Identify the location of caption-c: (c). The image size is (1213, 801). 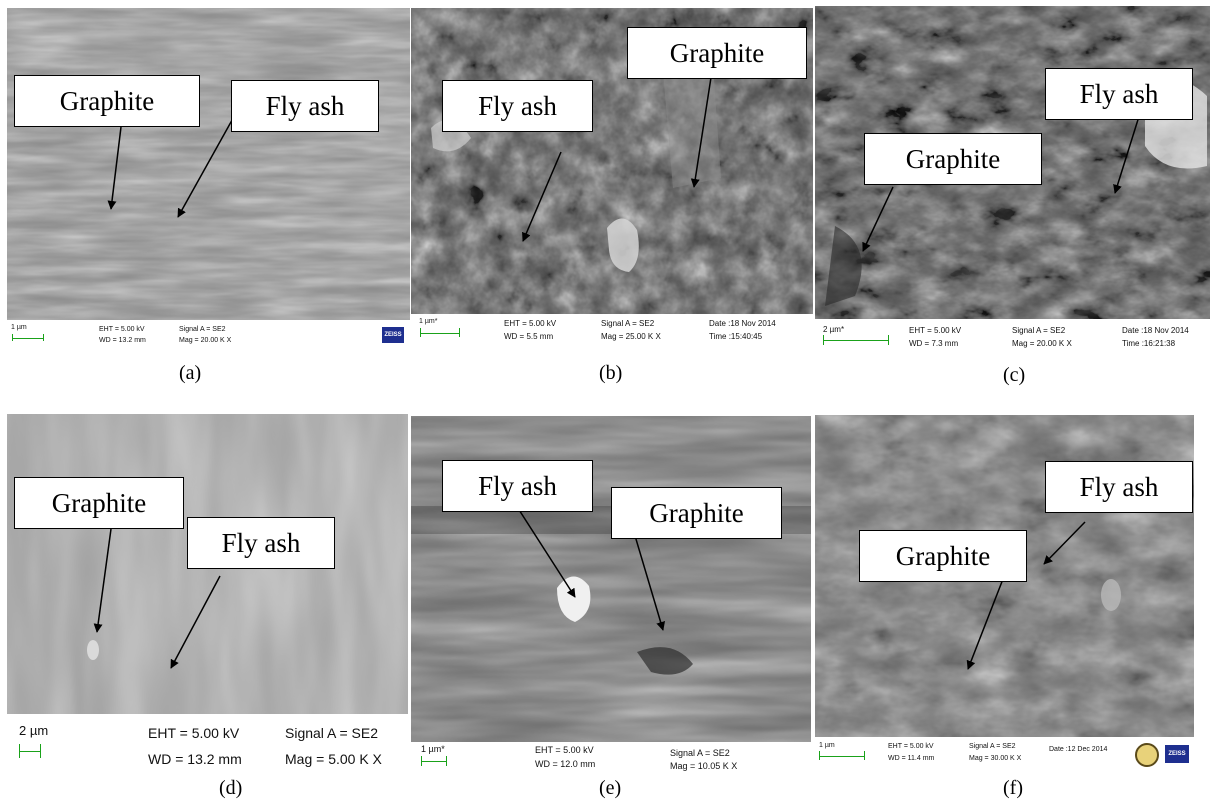
(1014, 375).